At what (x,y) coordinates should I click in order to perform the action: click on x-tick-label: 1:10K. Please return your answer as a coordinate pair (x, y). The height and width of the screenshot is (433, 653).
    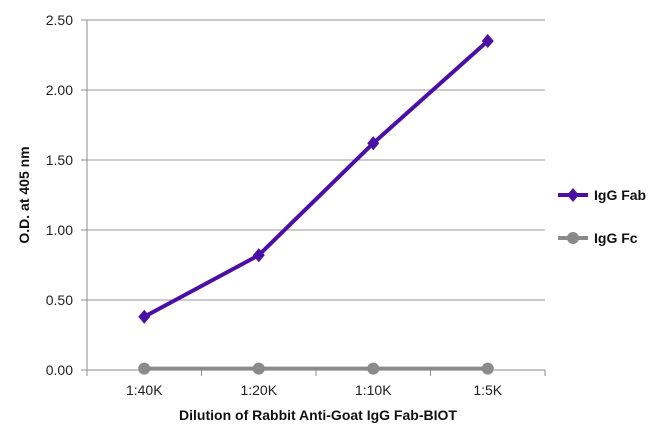
    Looking at the image, I should click on (373, 390).